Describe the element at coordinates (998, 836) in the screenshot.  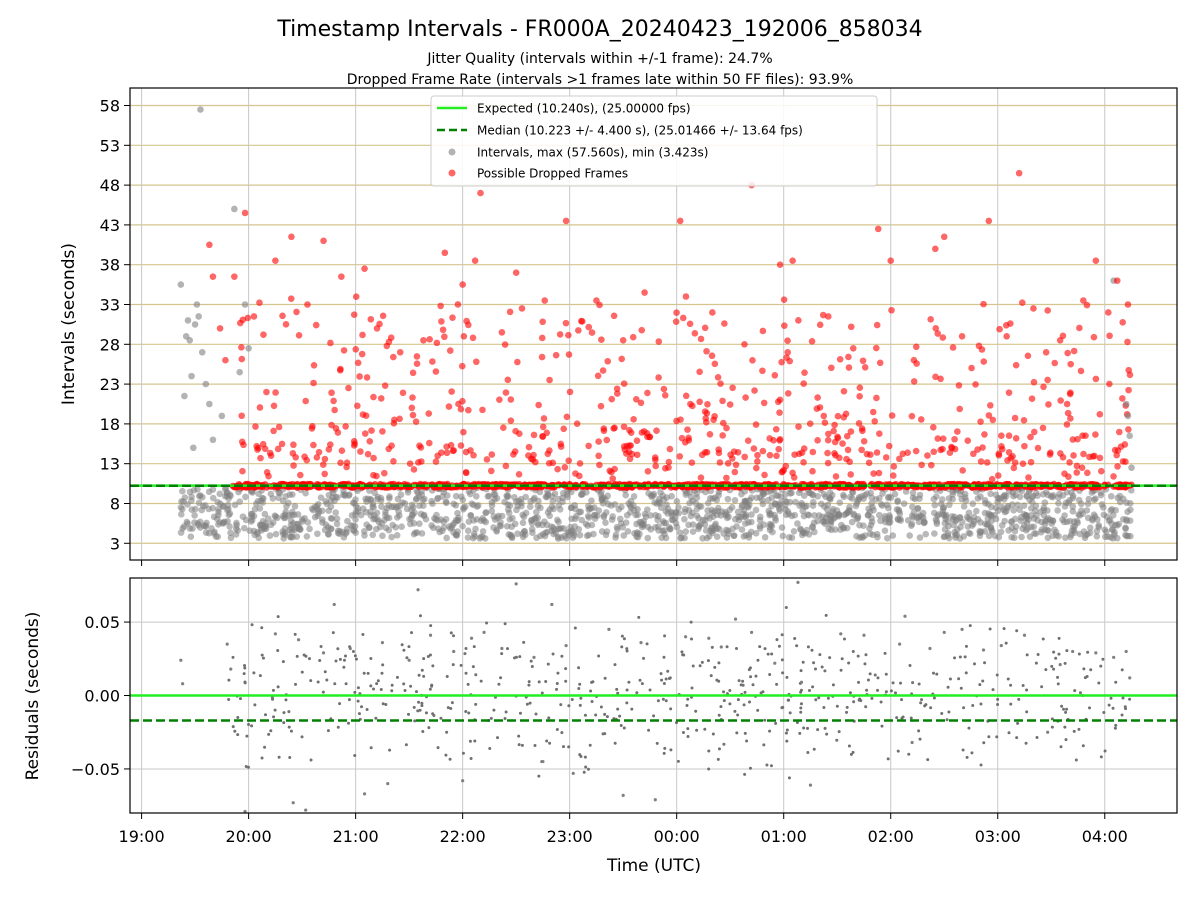
I see `x-tick-label: 03:00` at that location.